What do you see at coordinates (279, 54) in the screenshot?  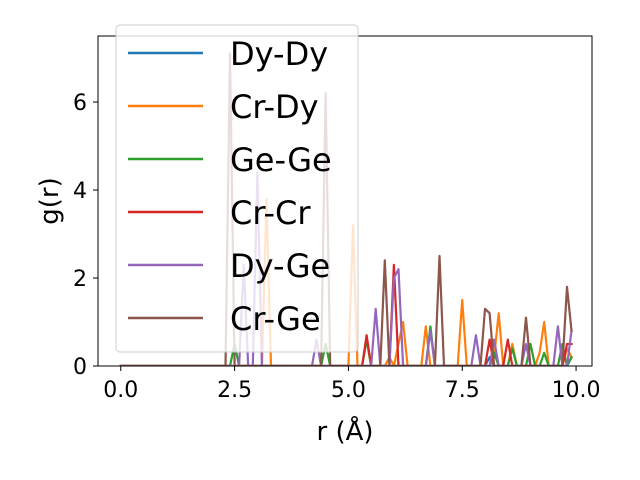 I see `legend-label-dy-dy: Dy-Dy` at bounding box center [279, 54].